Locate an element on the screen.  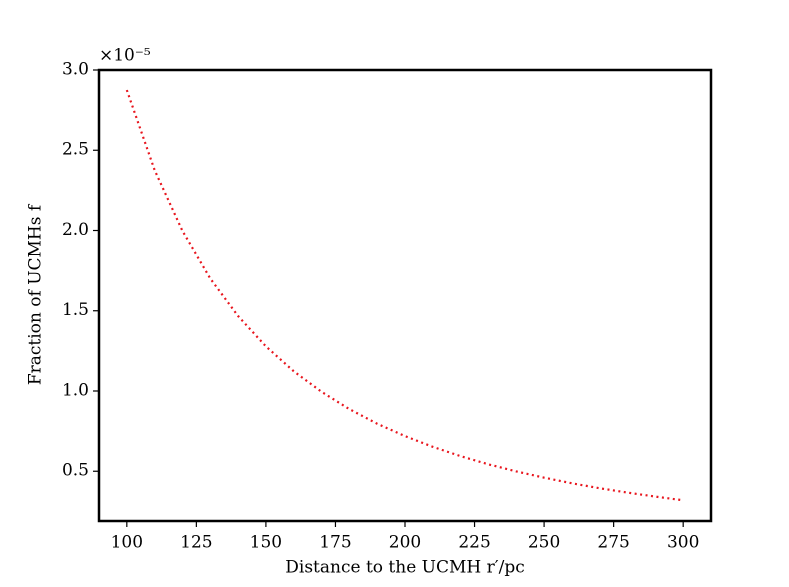
x-tick-label: 250 is located at coordinates (544, 543).